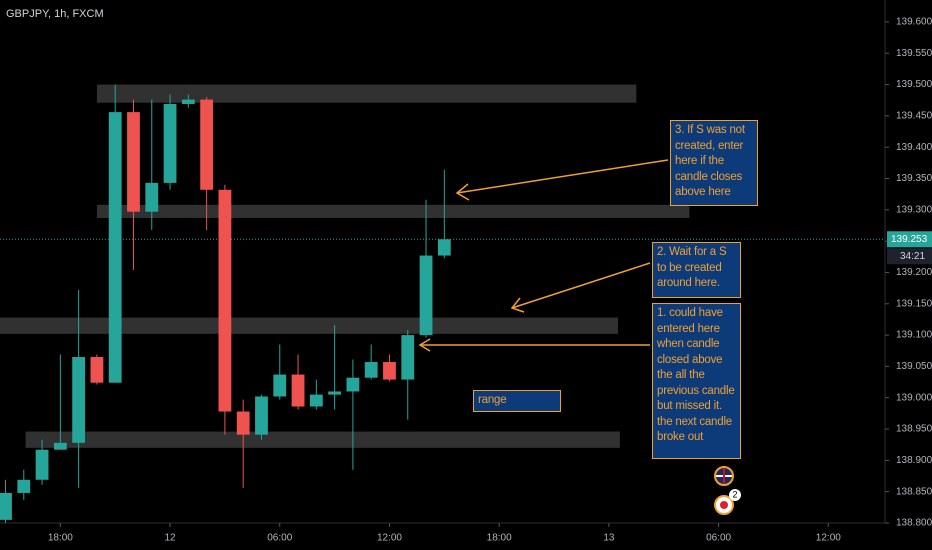 The height and width of the screenshot is (550, 932). Describe the element at coordinates (914, 460) in the screenshot. I see `y-tick-label: 138.900` at that location.